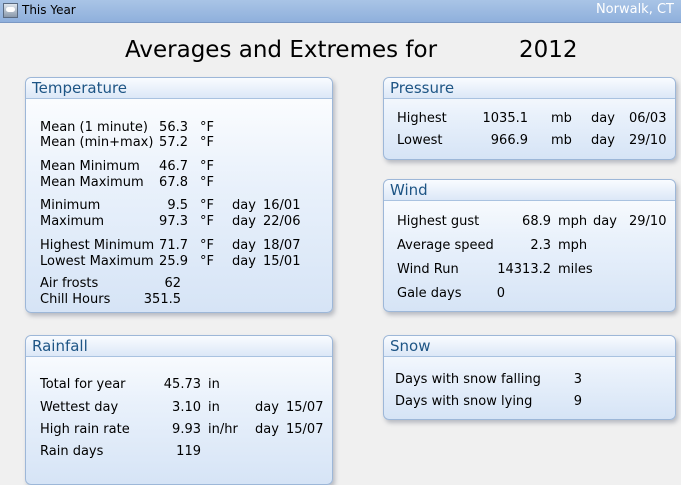 Image resolution: width=681 pixels, height=485 pixels. I want to click on gale-days-label: Gale days, so click(429, 293).